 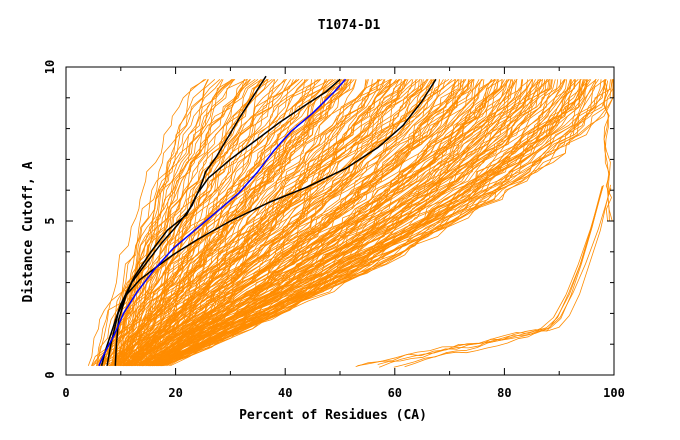 I want to click on y-tick-label: 0, so click(x=50, y=374).